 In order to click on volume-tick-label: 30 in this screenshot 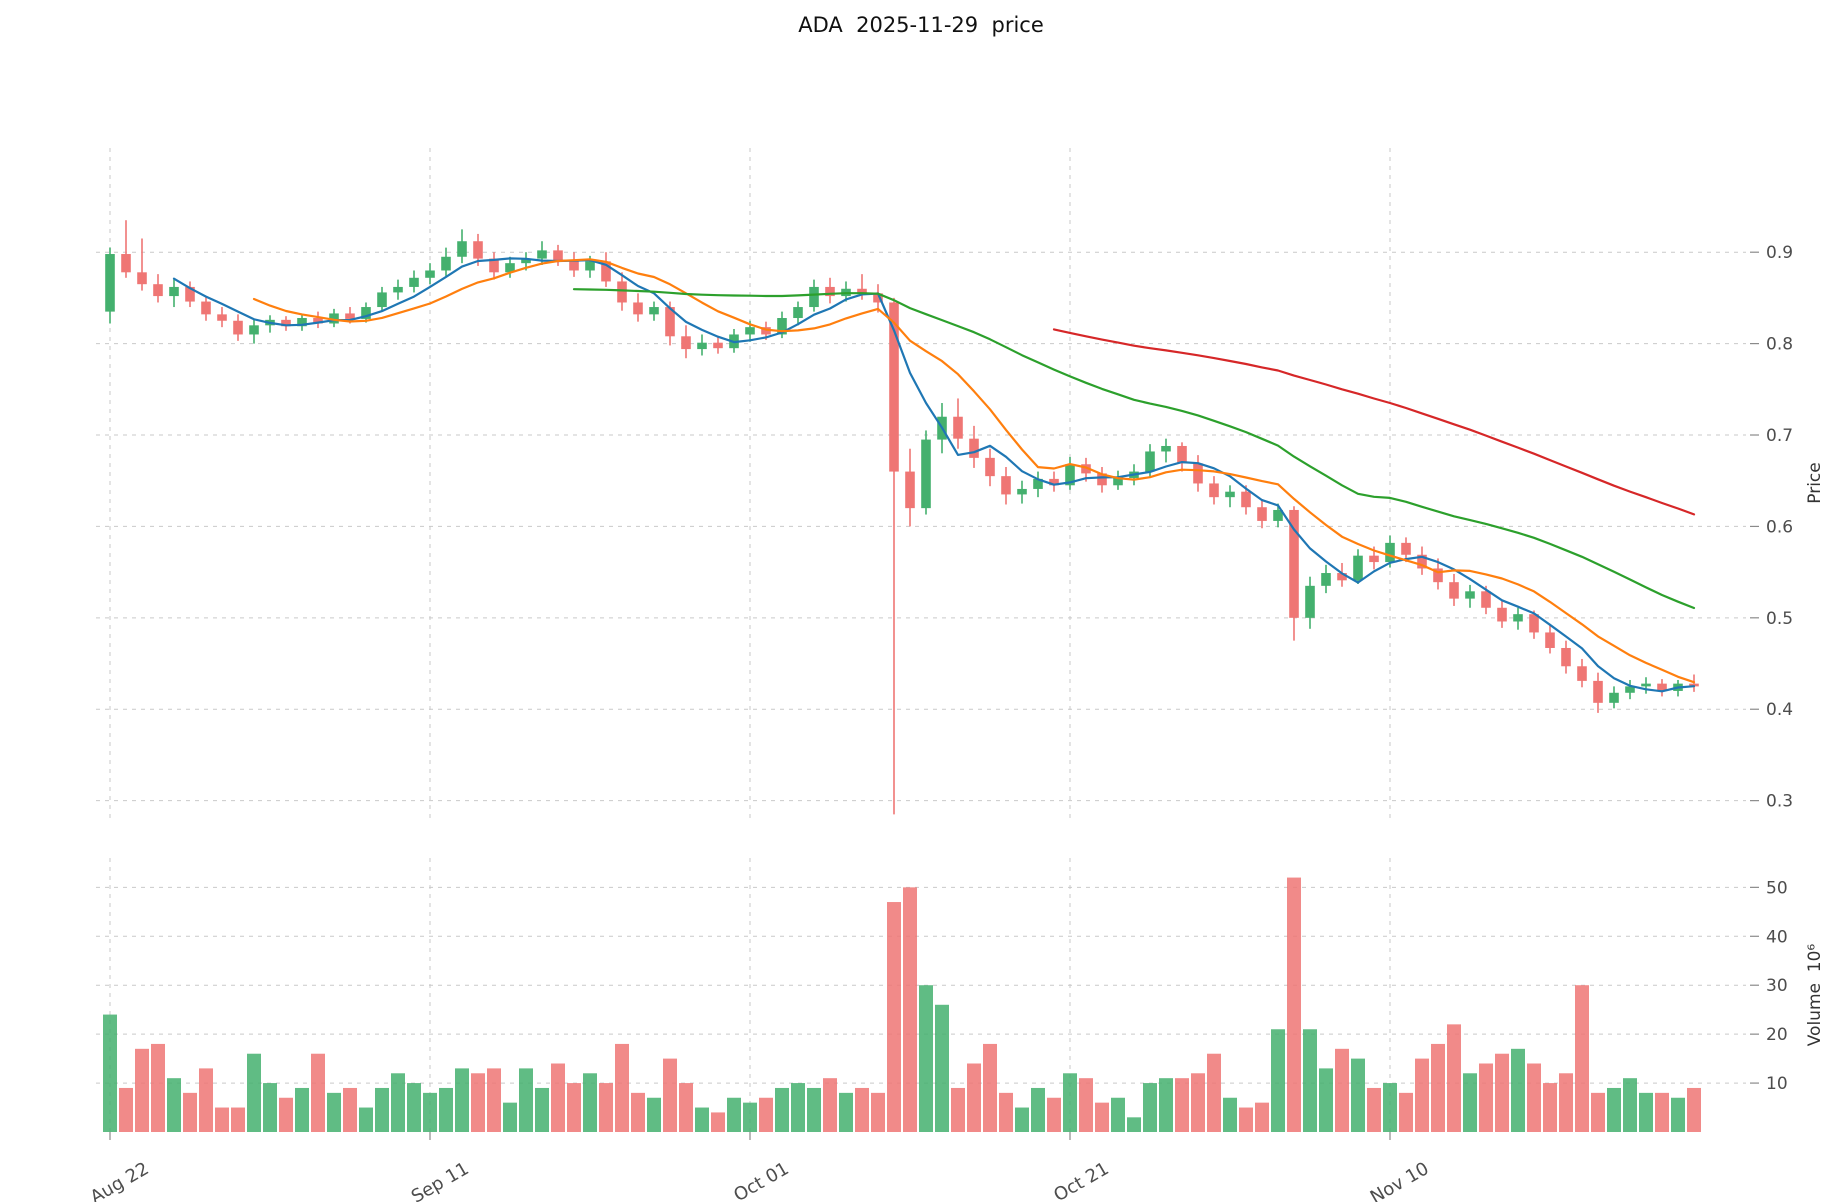, I will do `click(1777, 986)`.